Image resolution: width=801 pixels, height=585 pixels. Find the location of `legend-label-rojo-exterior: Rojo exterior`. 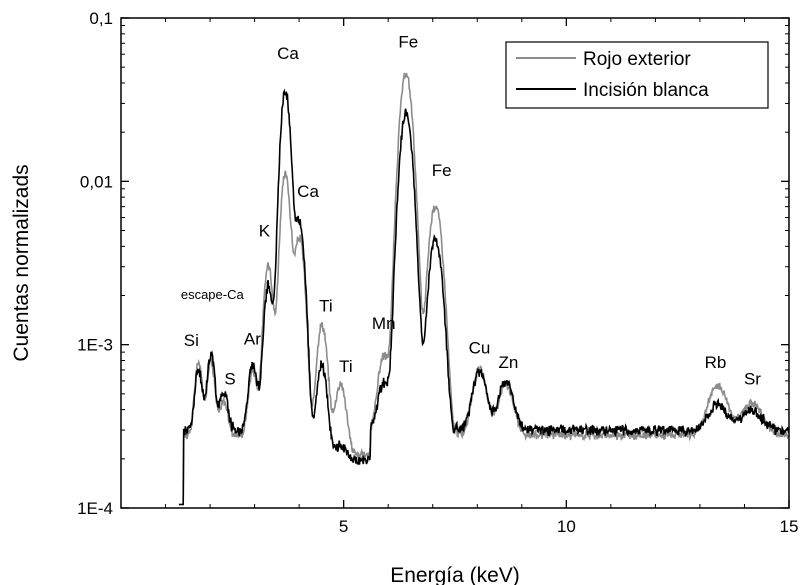

legend-label-rojo-exterior: Rojo exterior is located at coordinates (637, 59).